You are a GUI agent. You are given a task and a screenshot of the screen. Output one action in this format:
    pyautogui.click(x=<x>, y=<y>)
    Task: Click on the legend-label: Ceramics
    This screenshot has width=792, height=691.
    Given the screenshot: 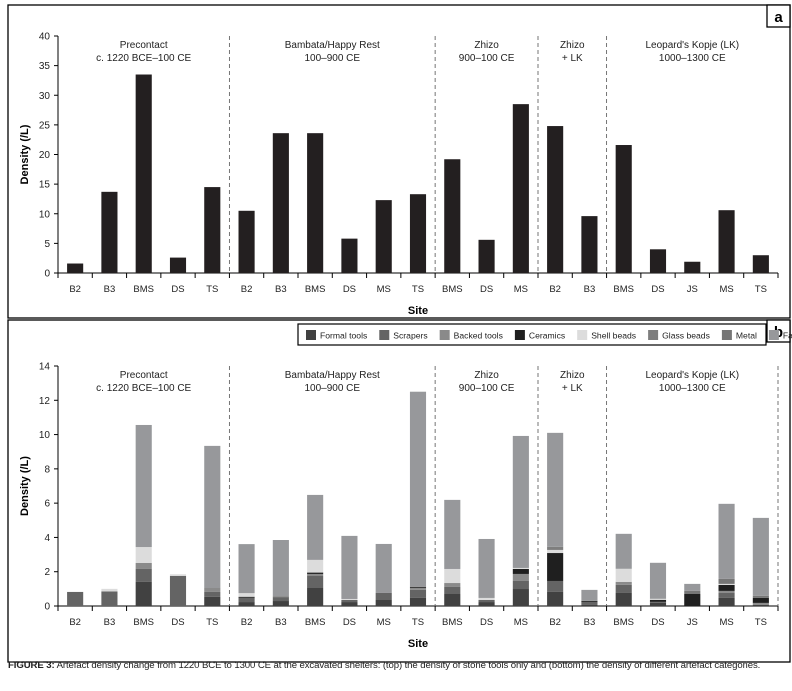 What is the action you would take?
    pyautogui.click(x=547, y=336)
    